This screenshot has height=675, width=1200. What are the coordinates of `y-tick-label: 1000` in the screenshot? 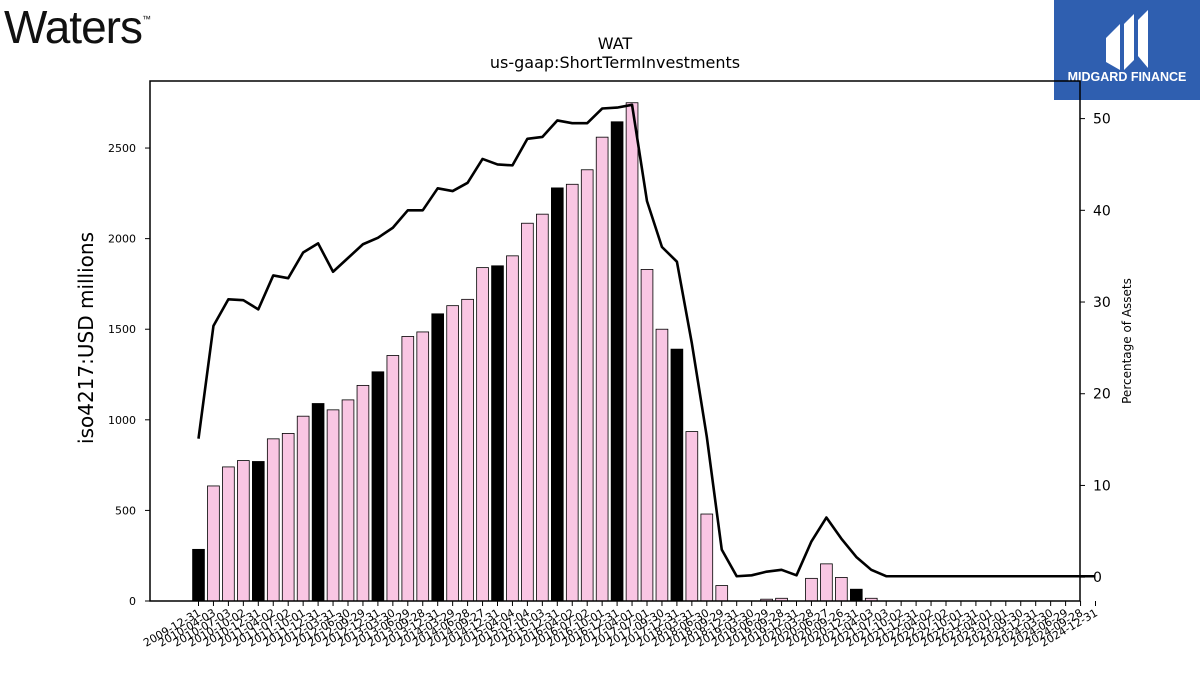 It's located at (122, 420).